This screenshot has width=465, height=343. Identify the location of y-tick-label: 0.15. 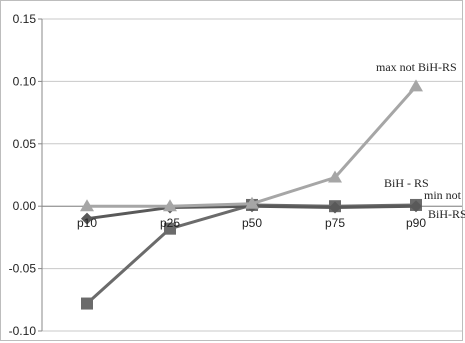
(25, 19).